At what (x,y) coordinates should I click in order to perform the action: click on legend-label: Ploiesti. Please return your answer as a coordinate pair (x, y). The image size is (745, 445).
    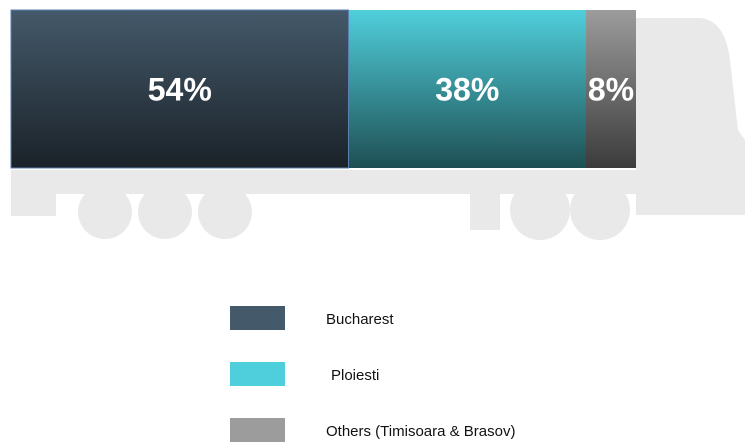
    Looking at the image, I should click on (355, 375).